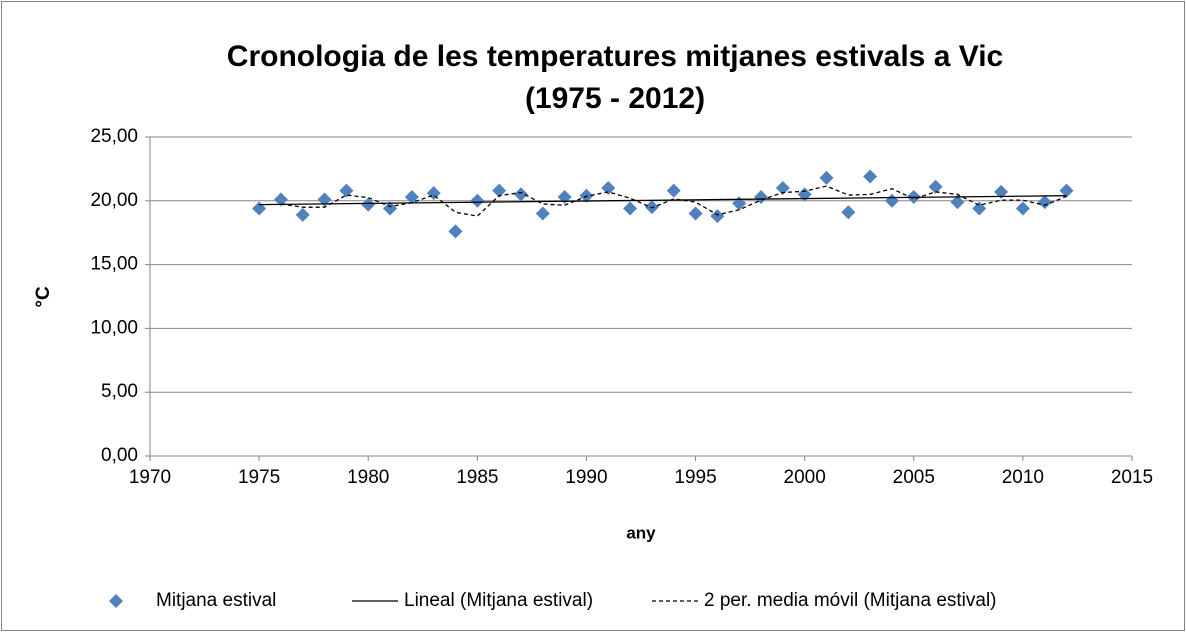  Describe the element at coordinates (114, 264) in the screenshot. I see `y-tick-label: 15,00` at that location.